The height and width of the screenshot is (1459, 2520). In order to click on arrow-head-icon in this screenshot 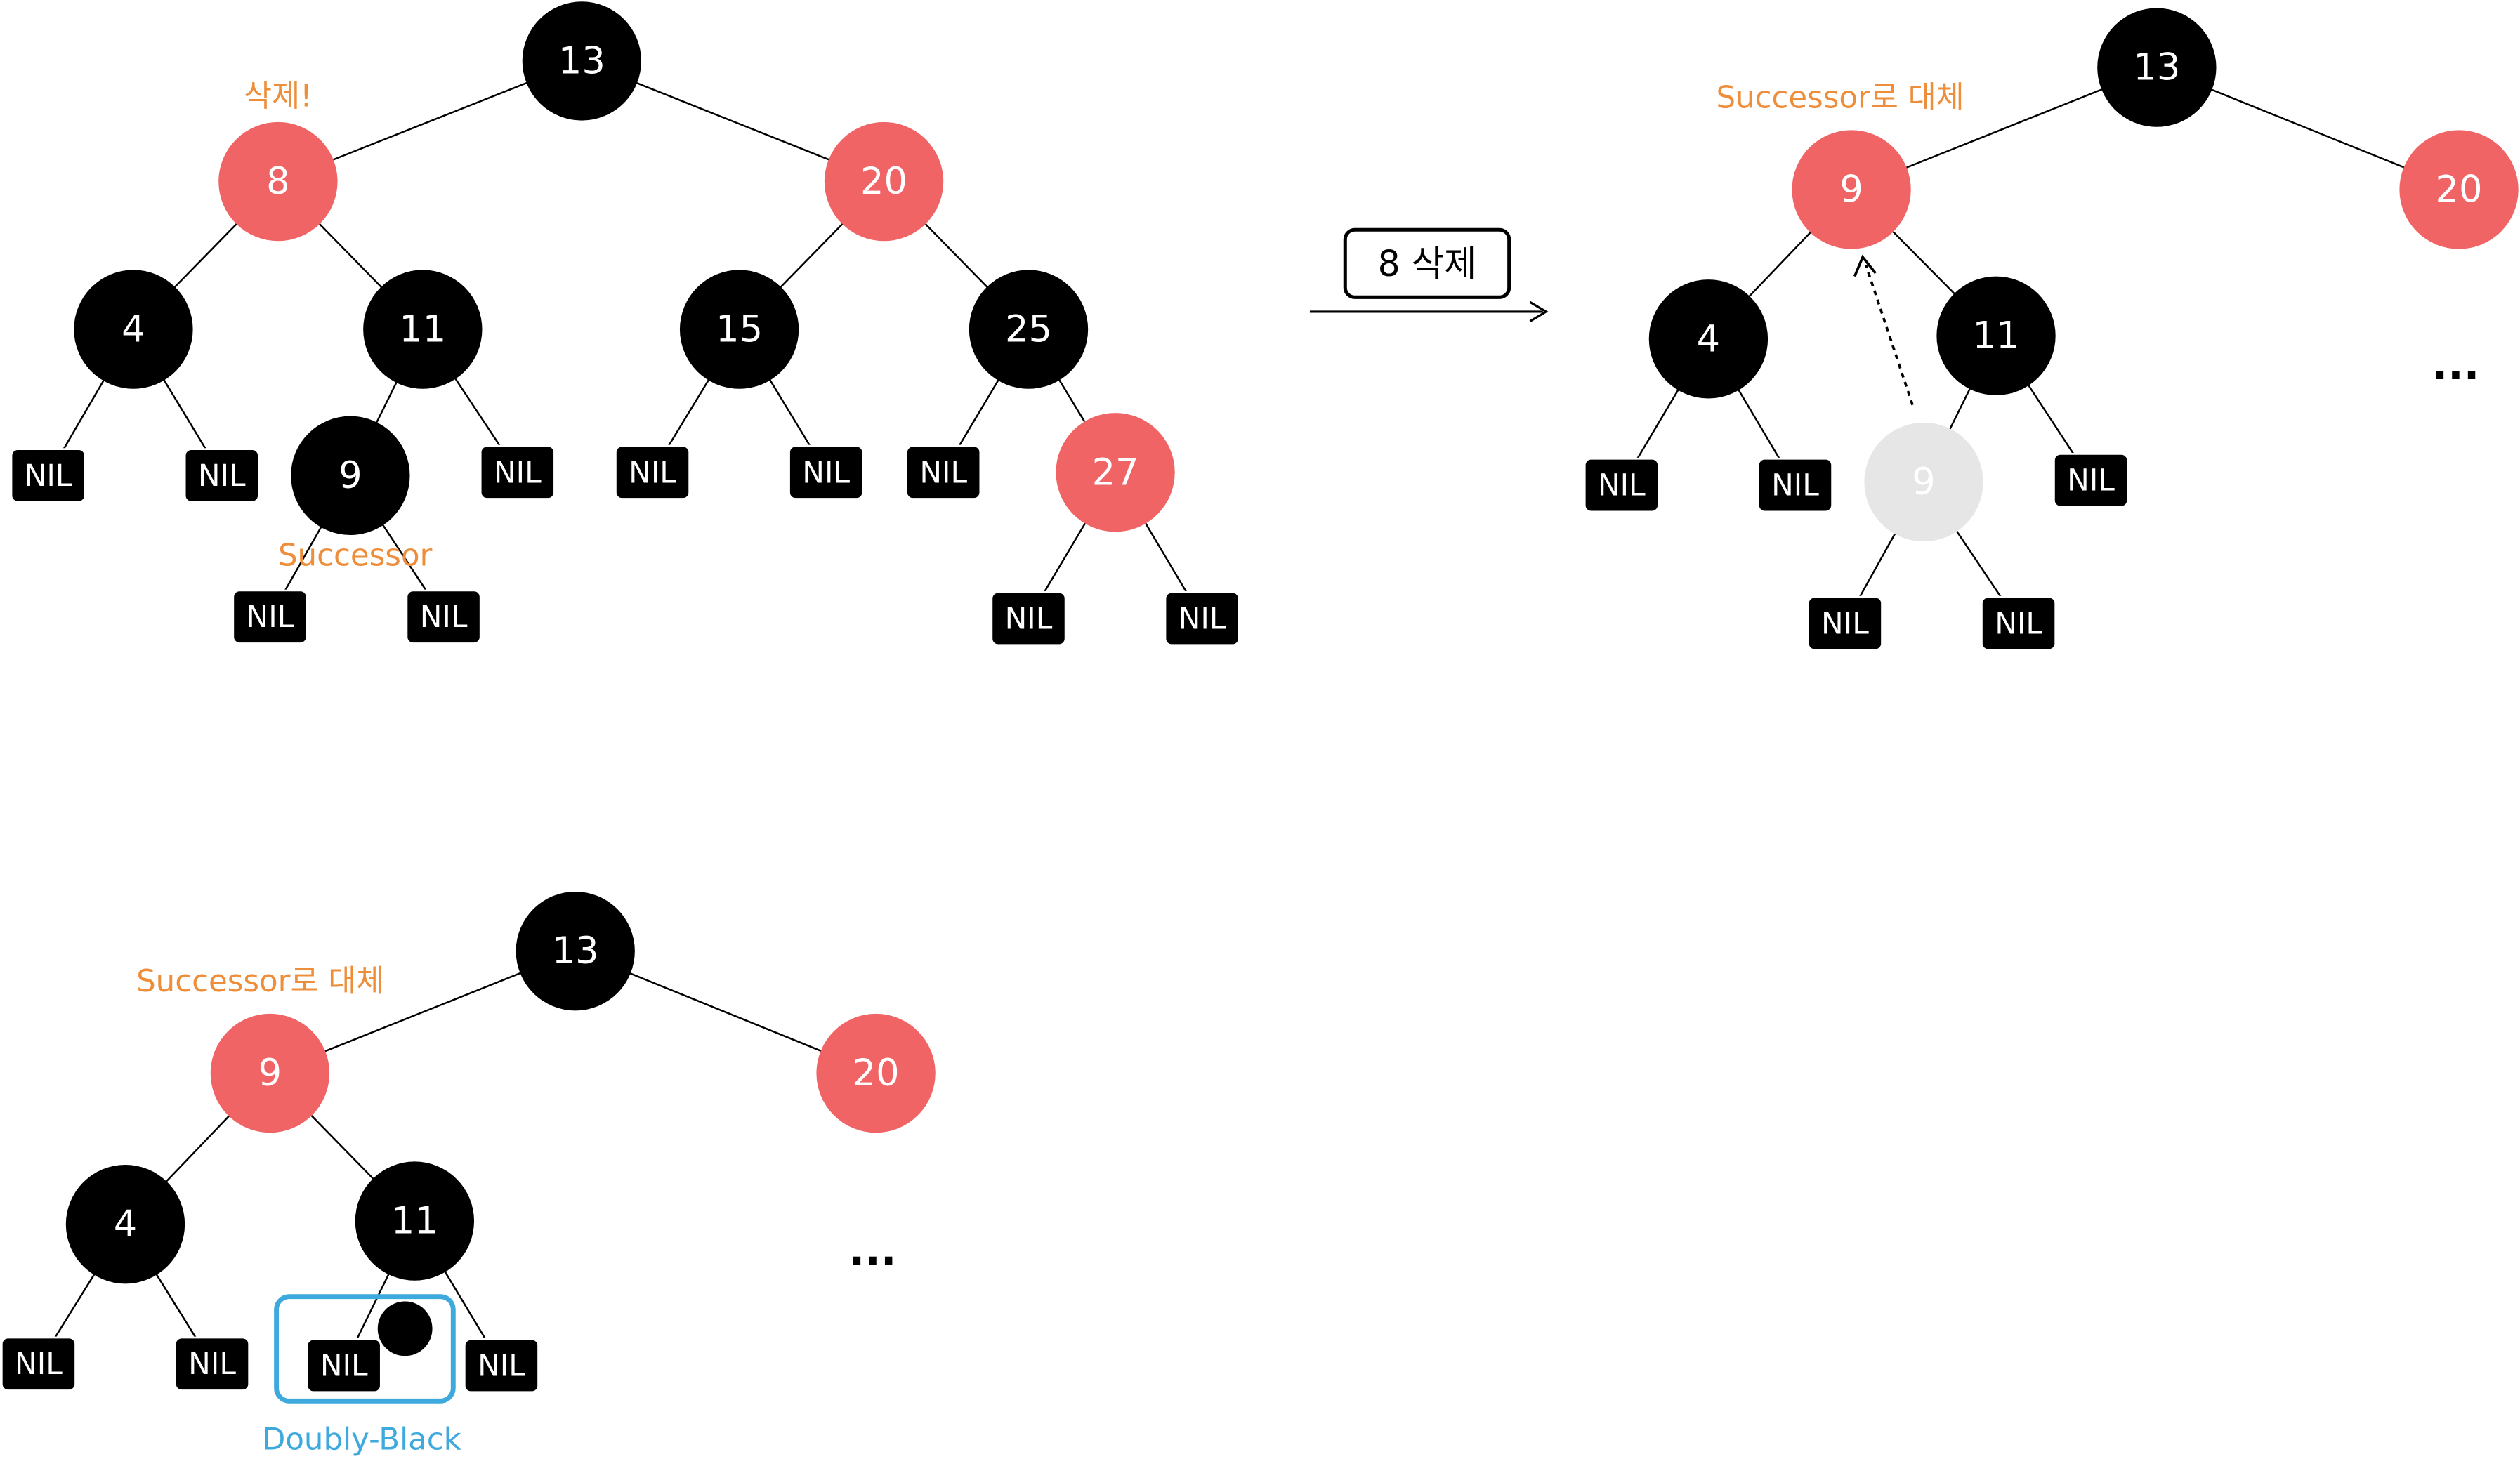, I will do `click(1539, 312)`.